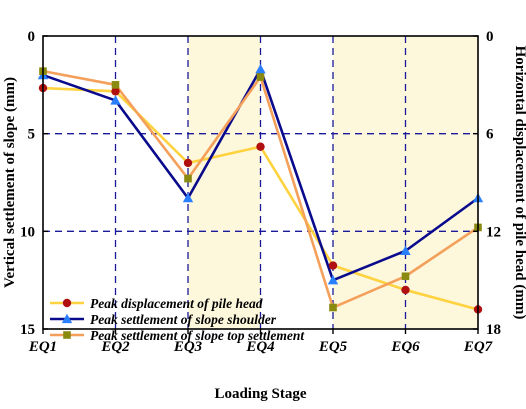 The height and width of the screenshot is (409, 526). What do you see at coordinates (188, 347) in the screenshot?
I see `x-tick-label-EQ3: EQ3` at bounding box center [188, 347].